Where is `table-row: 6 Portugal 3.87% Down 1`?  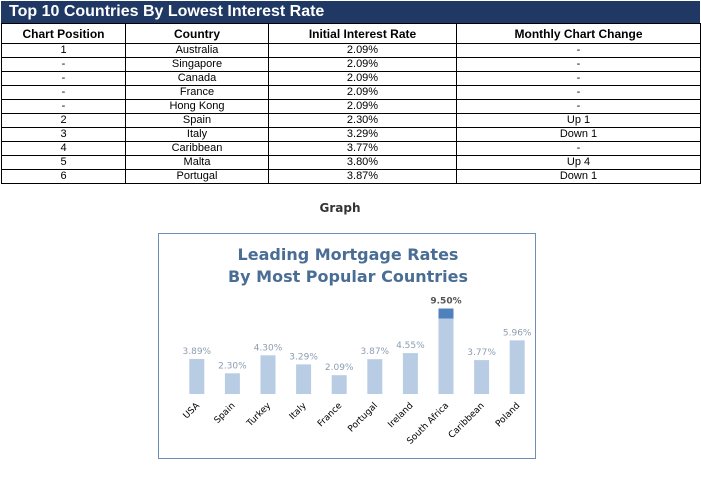 table-row: 6 Portugal 3.87% Down 1 is located at coordinates (351, 176).